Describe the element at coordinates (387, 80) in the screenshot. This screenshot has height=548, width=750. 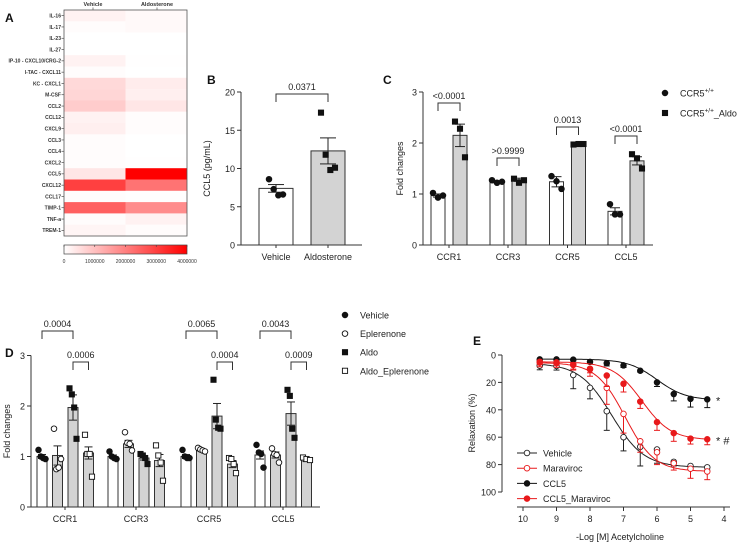
I see `panel-label-c: C` at that location.